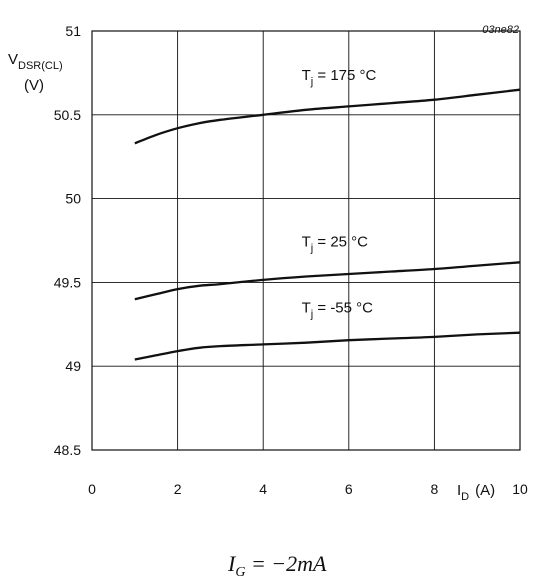 The image size is (534, 580). I want to click on series-label: Tj = -55 °C, so click(338, 310).